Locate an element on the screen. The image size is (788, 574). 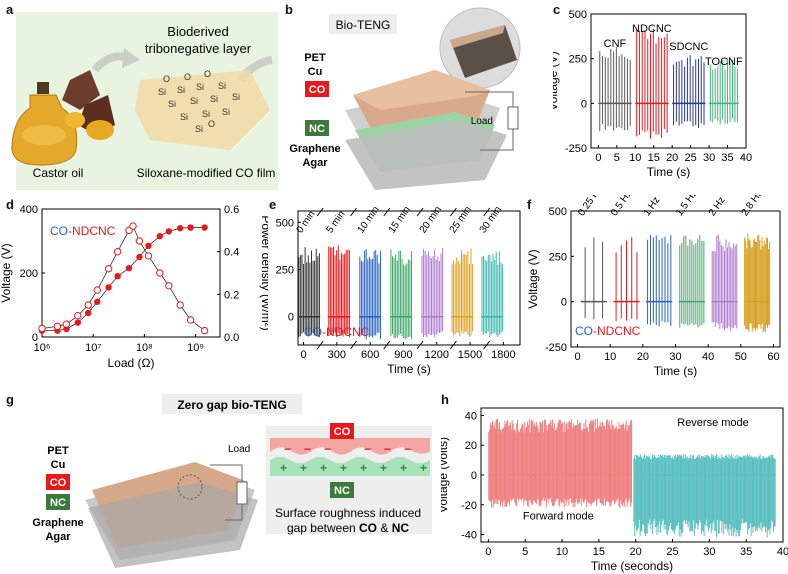
power-line is located at coordinates (123, 278).